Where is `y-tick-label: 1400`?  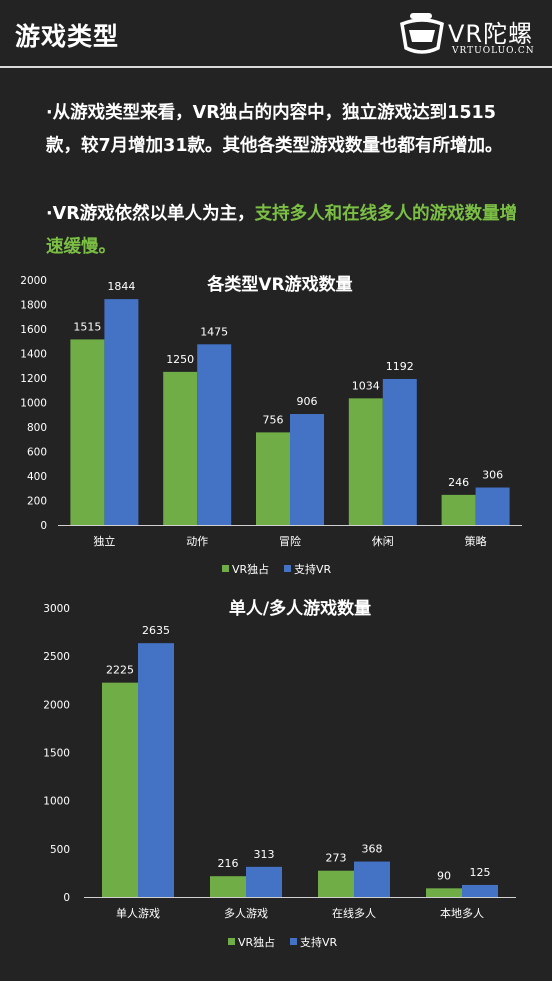 y-tick-label: 1400 is located at coordinates (33, 355).